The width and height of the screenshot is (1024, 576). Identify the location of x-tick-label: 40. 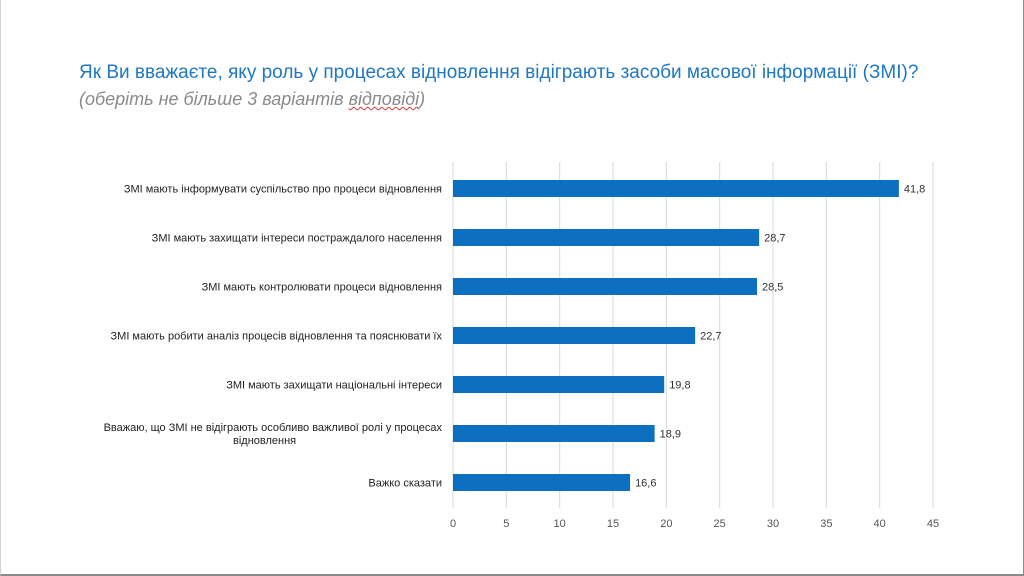
(880, 524).